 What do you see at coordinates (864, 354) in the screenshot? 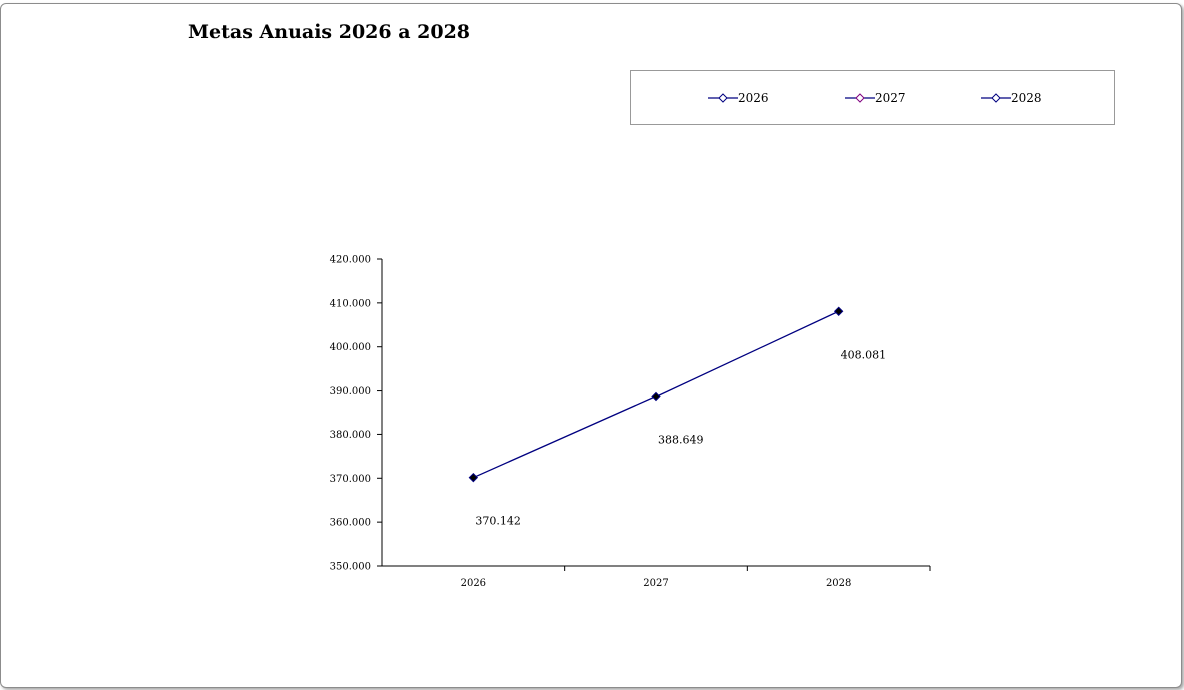
I see `data-label: 408.081` at bounding box center [864, 354].